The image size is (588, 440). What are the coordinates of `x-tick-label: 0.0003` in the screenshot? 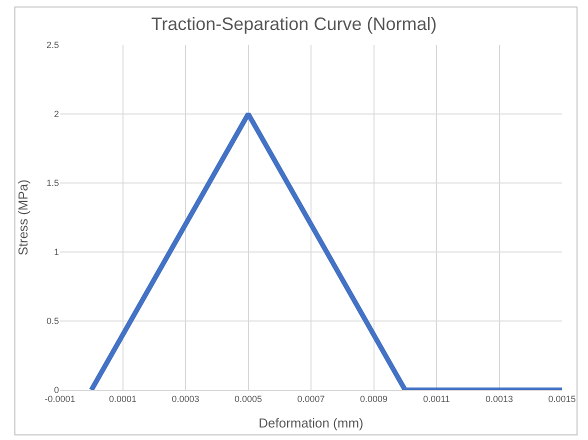 It's located at (186, 399).